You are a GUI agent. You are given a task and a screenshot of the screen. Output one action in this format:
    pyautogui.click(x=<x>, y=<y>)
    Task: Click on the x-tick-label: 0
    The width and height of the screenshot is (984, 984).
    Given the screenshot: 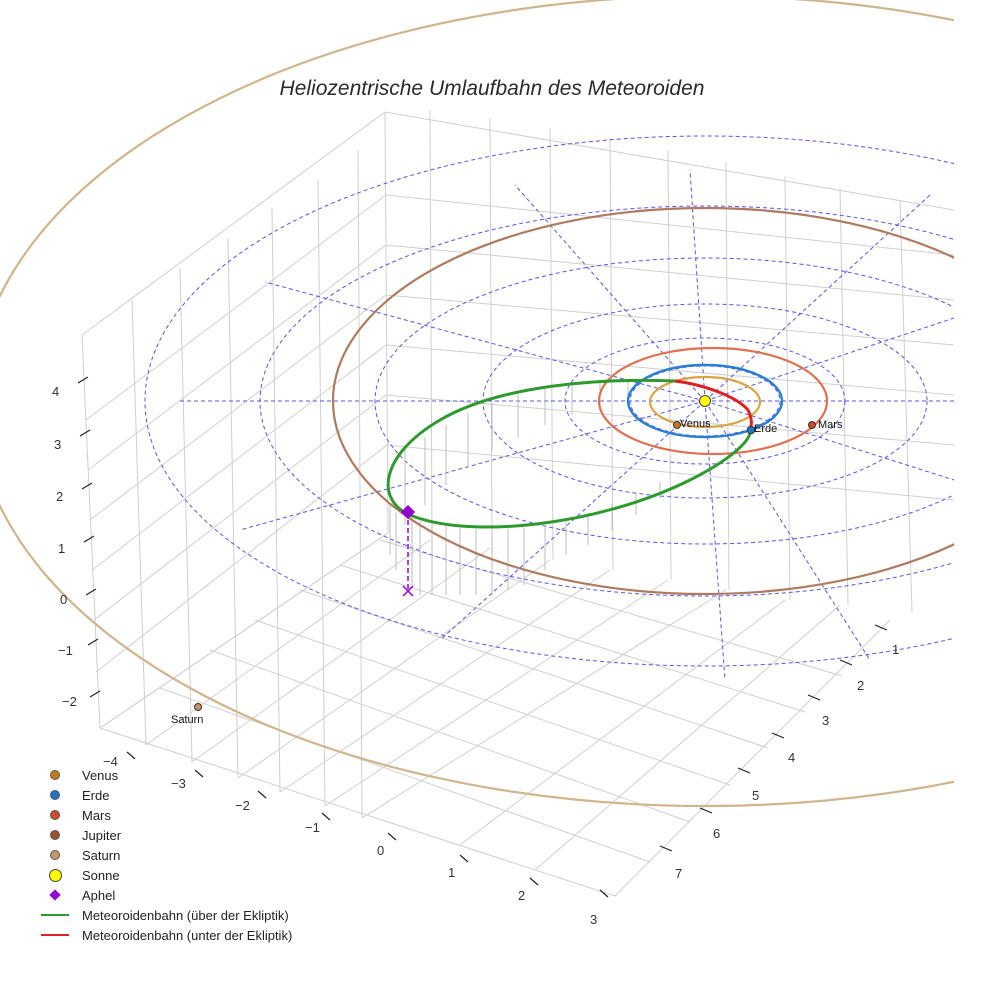 What is the action you would take?
    pyautogui.click(x=380, y=850)
    